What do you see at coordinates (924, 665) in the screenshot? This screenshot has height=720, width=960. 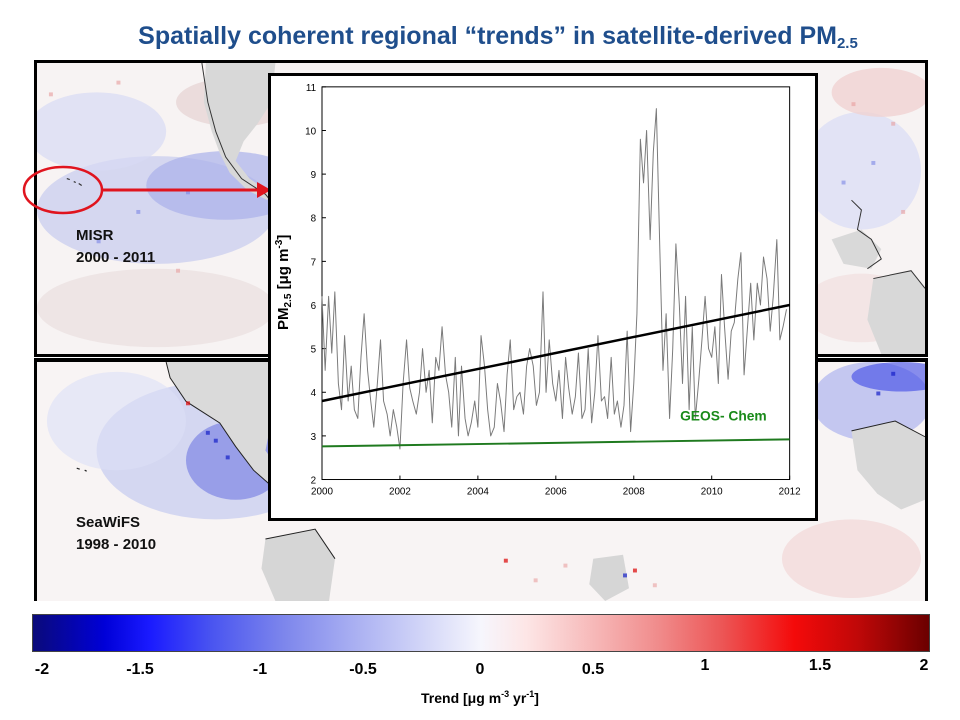 I see `colorbar-tick-label: 2` at bounding box center [924, 665].